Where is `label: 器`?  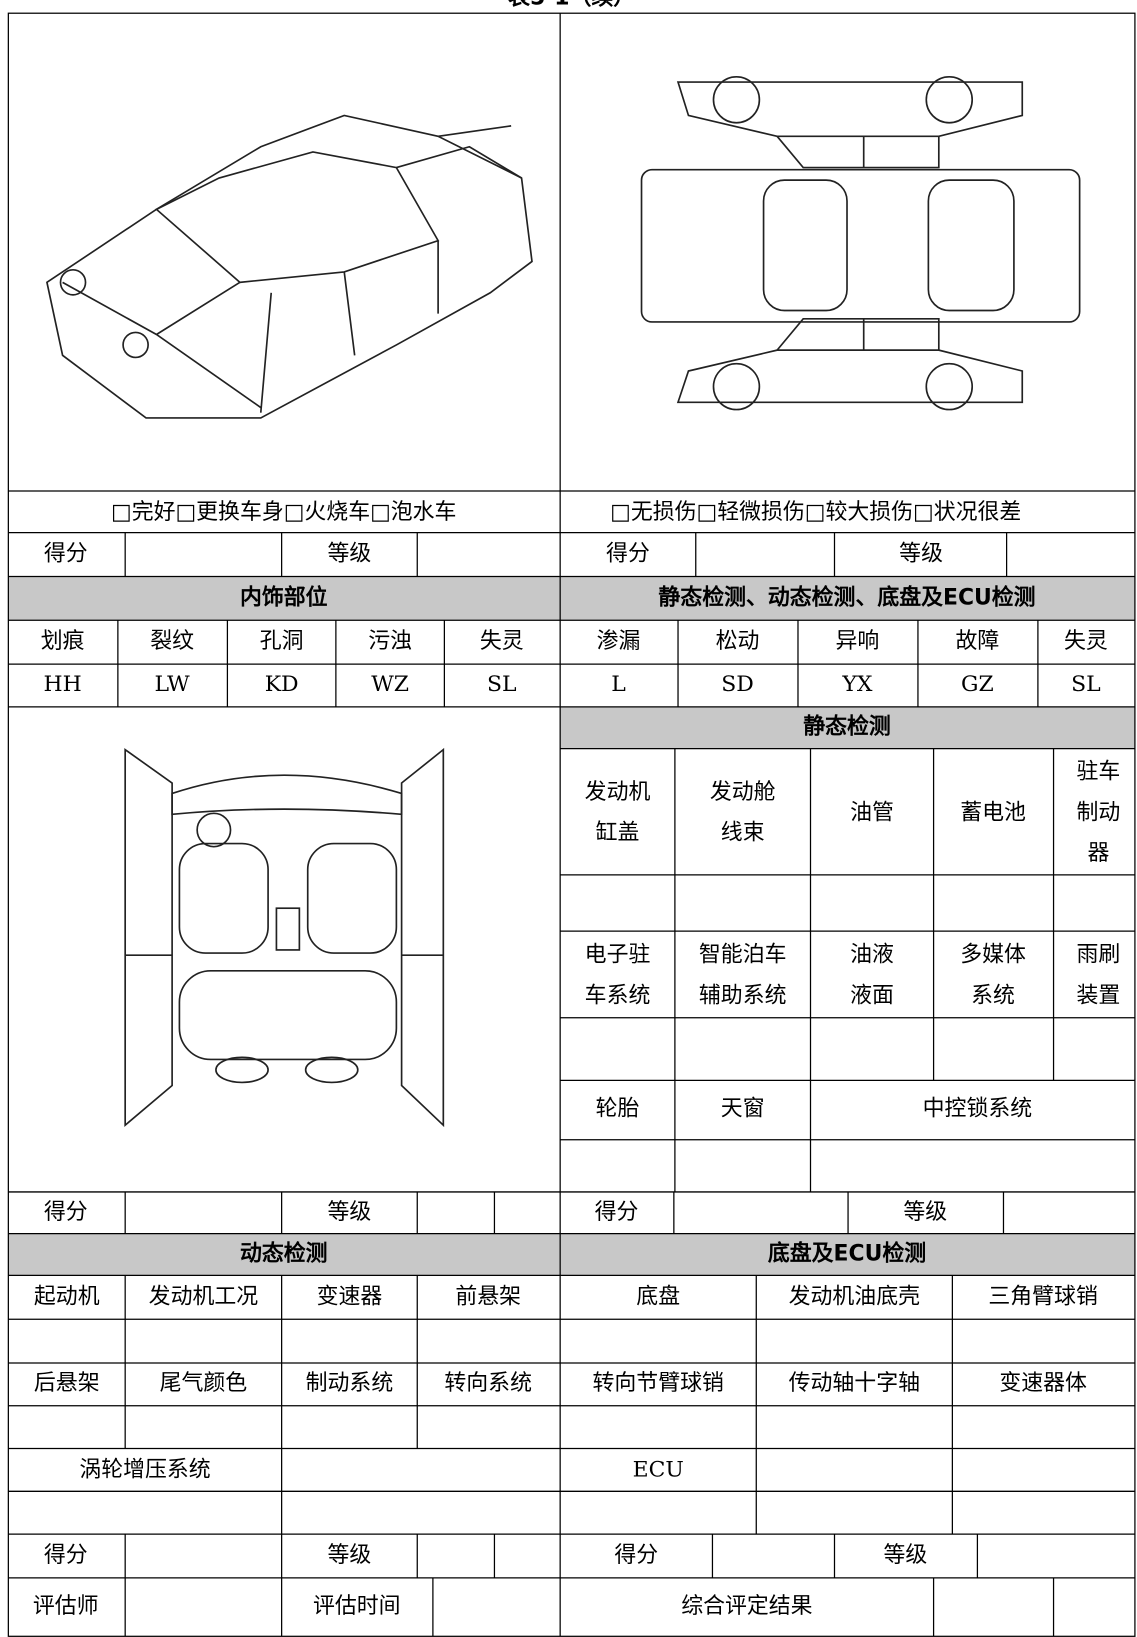 label: 器 is located at coordinates (1098, 853).